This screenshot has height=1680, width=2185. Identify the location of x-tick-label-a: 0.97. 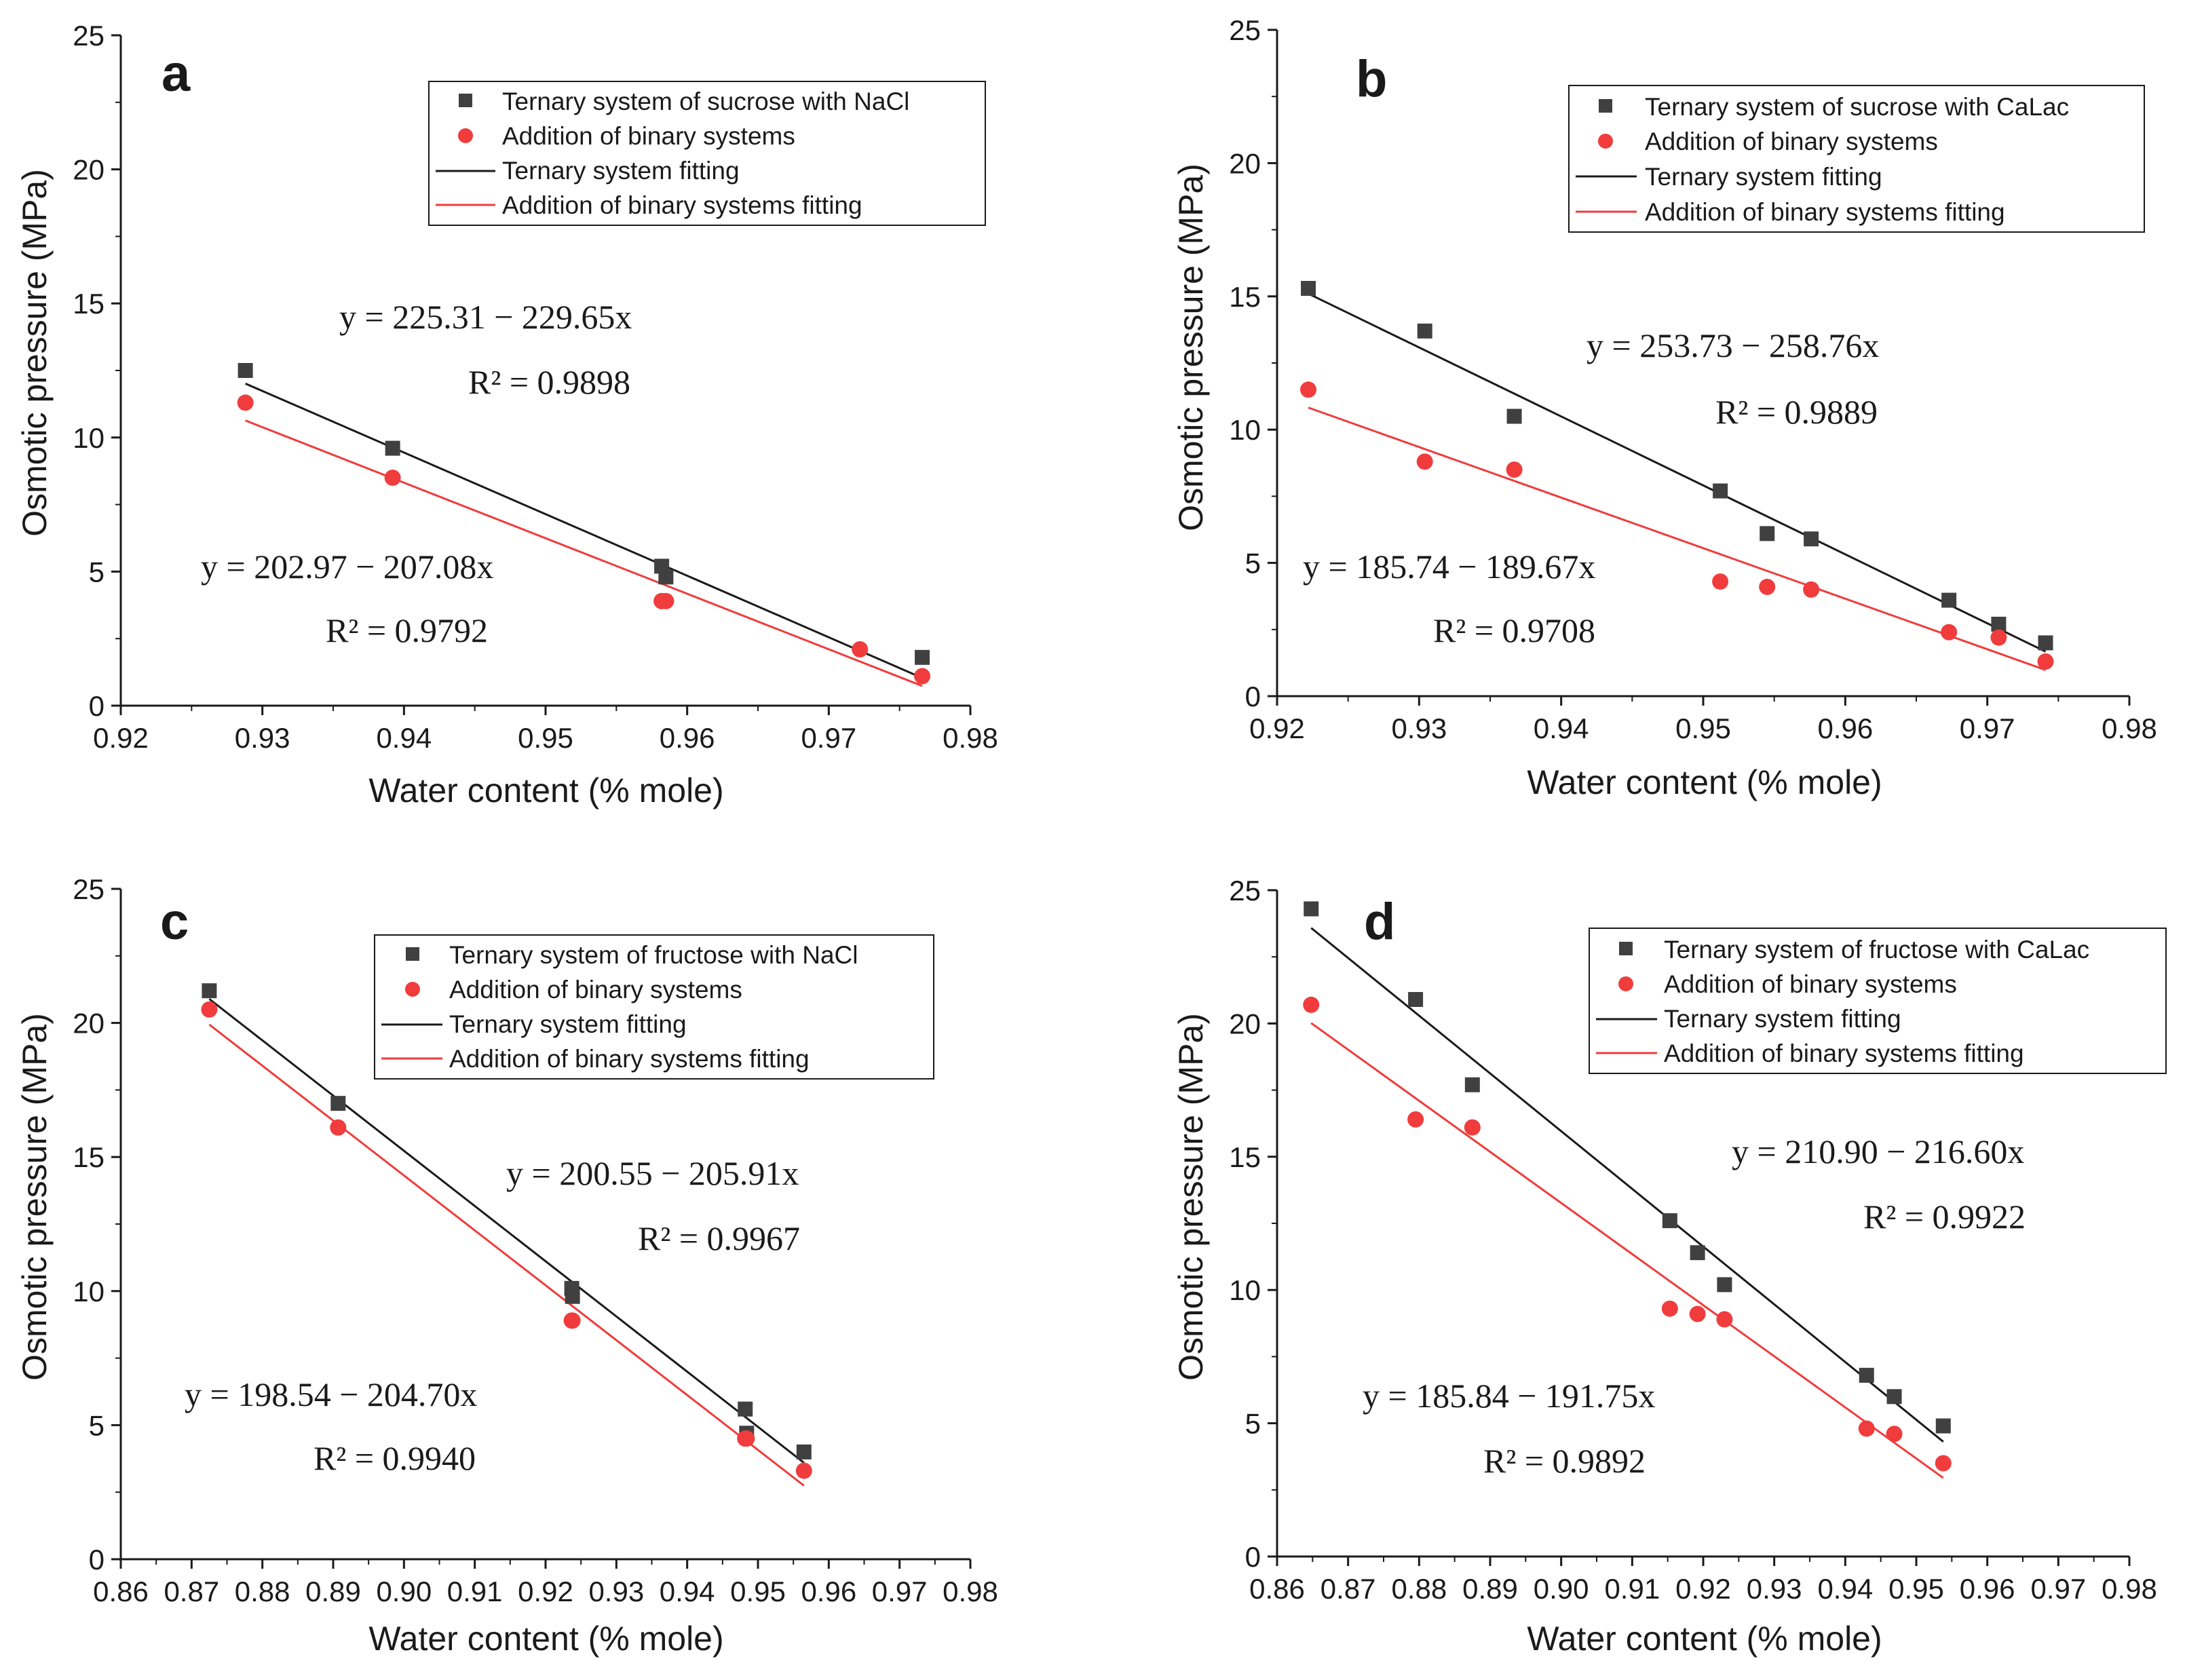
(828, 738).